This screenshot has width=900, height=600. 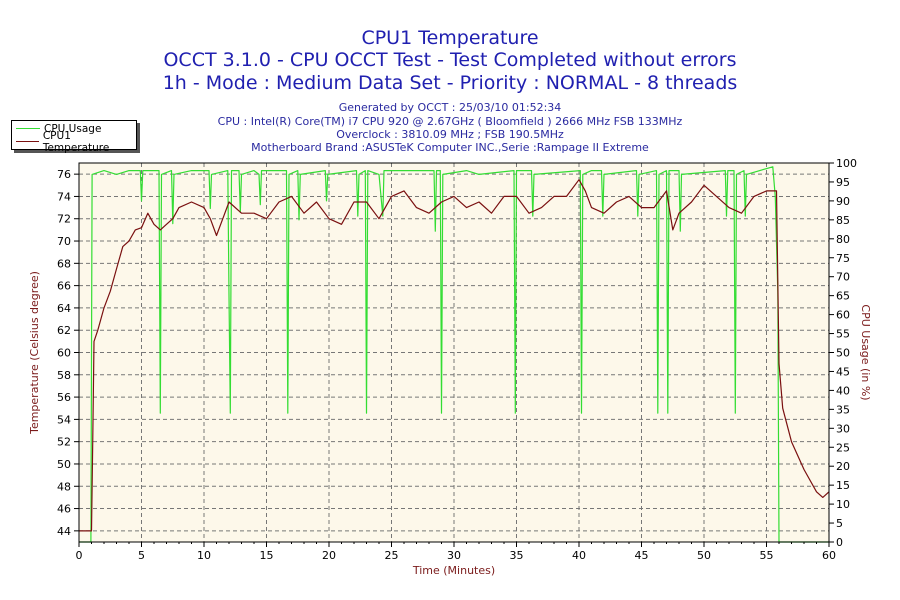 I want to click on y-right-tick-label: 5, so click(x=839, y=523).